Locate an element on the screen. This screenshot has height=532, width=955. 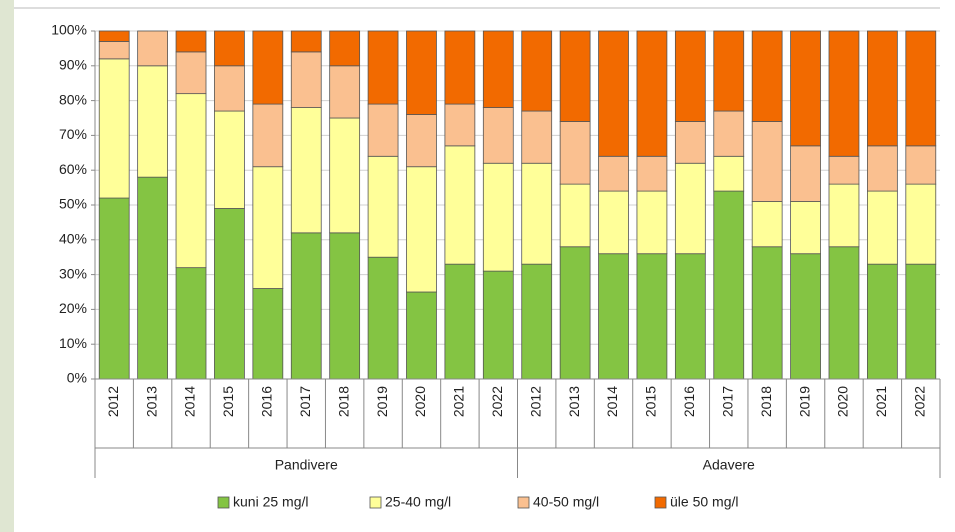
y-tick-label: 40% is located at coordinates (73, 239).